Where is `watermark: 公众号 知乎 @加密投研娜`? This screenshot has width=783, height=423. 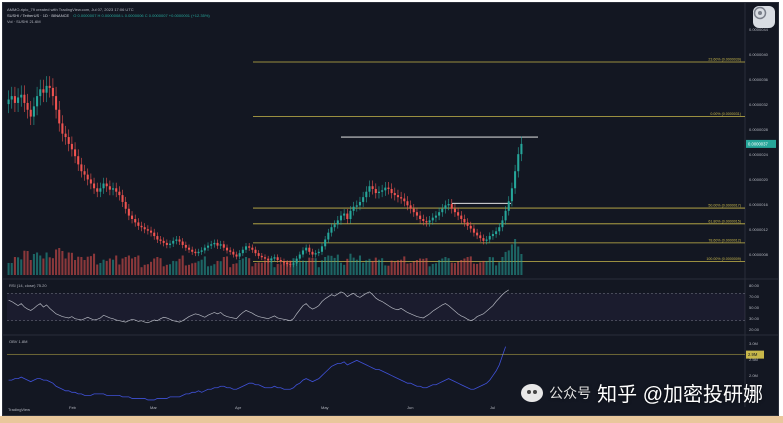
watermark: 公众号 知乎 @加密投研娜 is located at coordinates (642, 392).